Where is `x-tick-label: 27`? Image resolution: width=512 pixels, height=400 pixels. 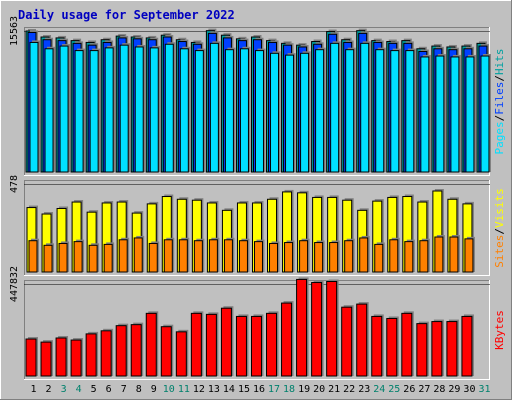
x-tick-label: 27 is located at coordinates (424, 389).